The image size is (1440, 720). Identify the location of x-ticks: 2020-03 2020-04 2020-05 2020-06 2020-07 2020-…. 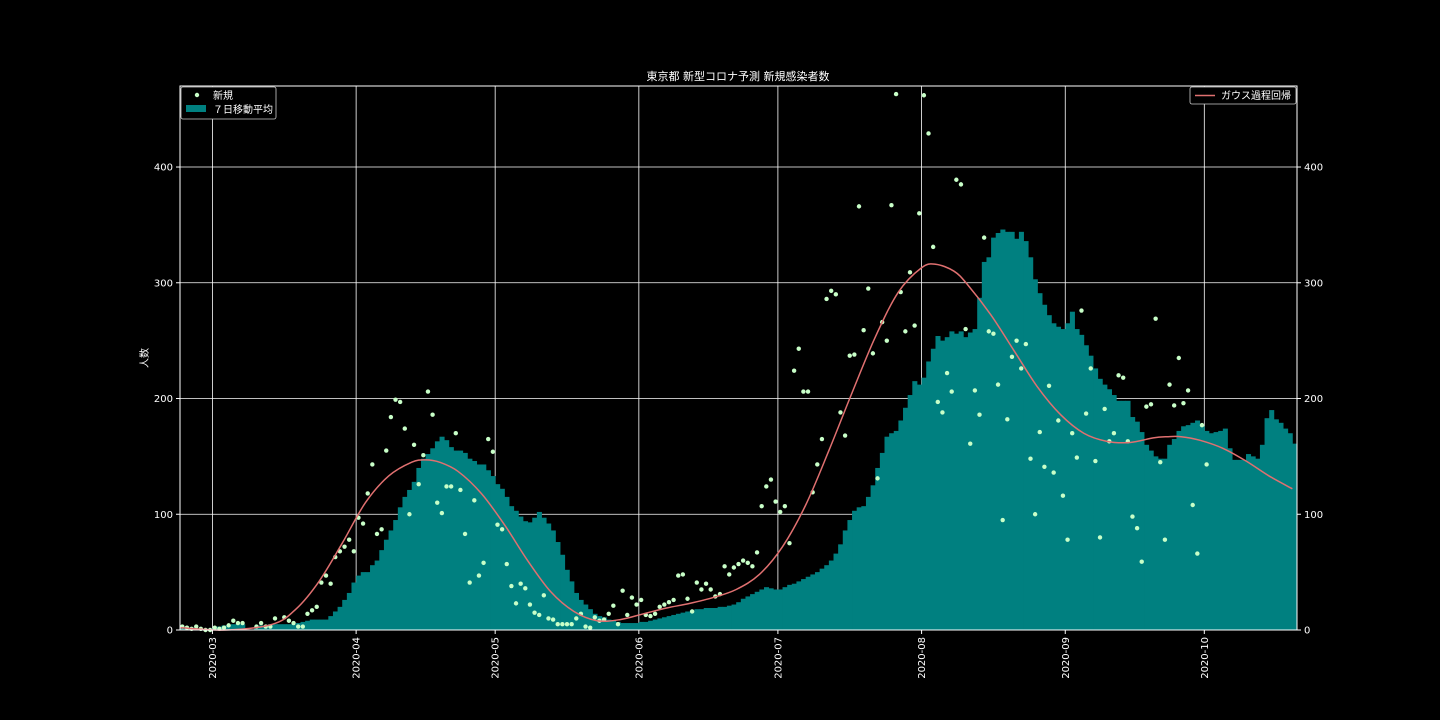
(709, 654).